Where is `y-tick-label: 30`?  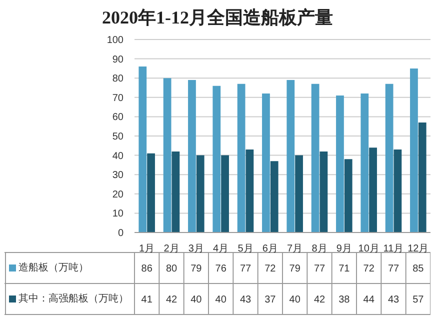 y-tick-label: 30 is located at coordinates (118, 176).